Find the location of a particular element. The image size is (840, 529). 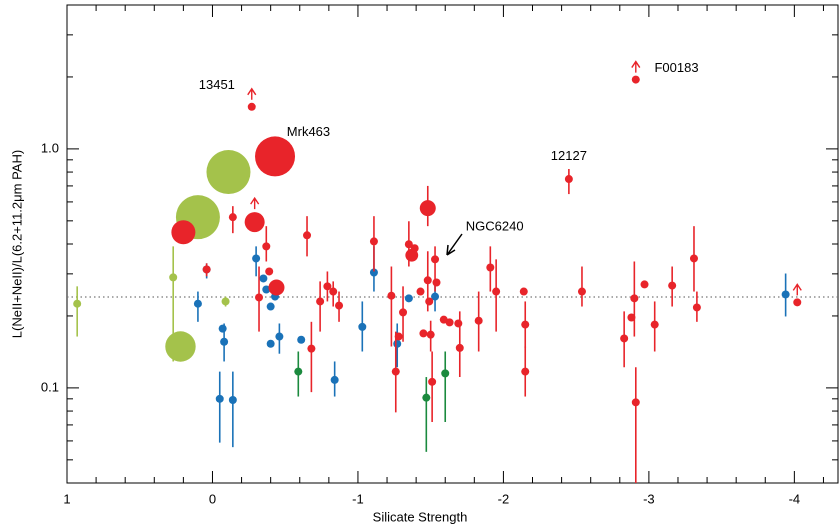

x-axis-label: Silicate Strength is located at coordinates (420, 516).